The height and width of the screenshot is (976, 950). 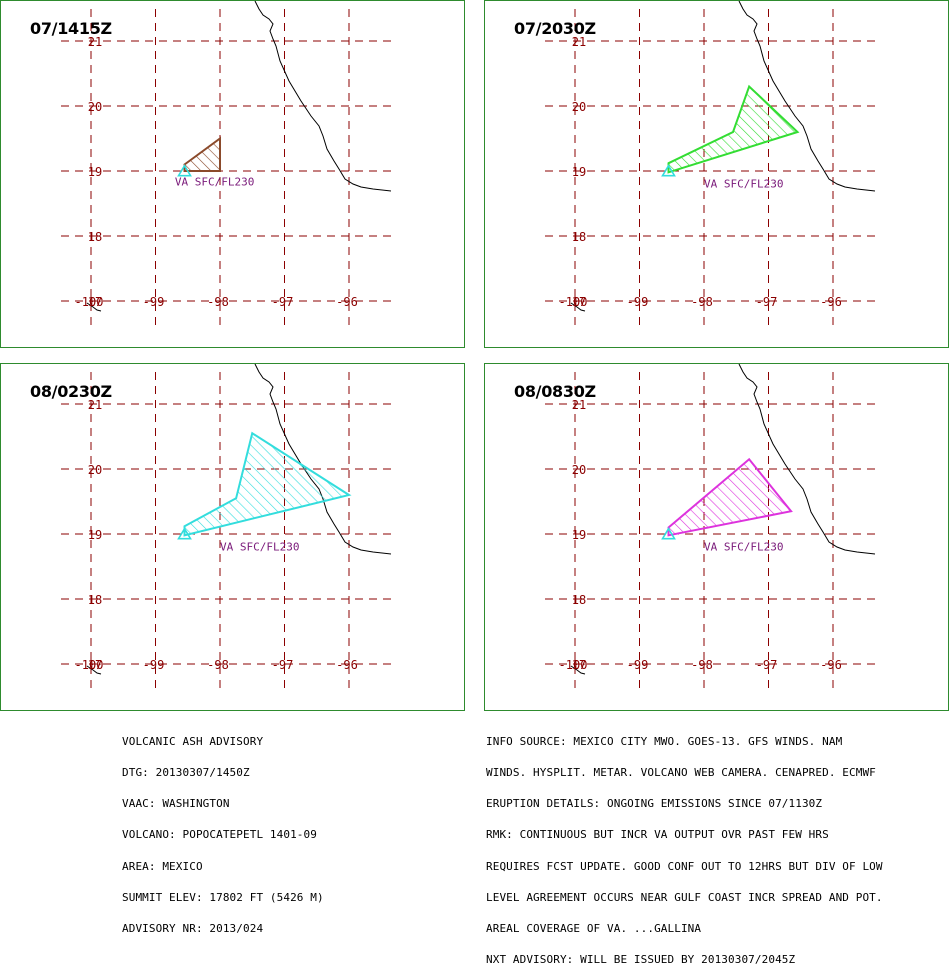 I want to click on advisory-line: AREA: MEXICO, so click(x=162, y=866).